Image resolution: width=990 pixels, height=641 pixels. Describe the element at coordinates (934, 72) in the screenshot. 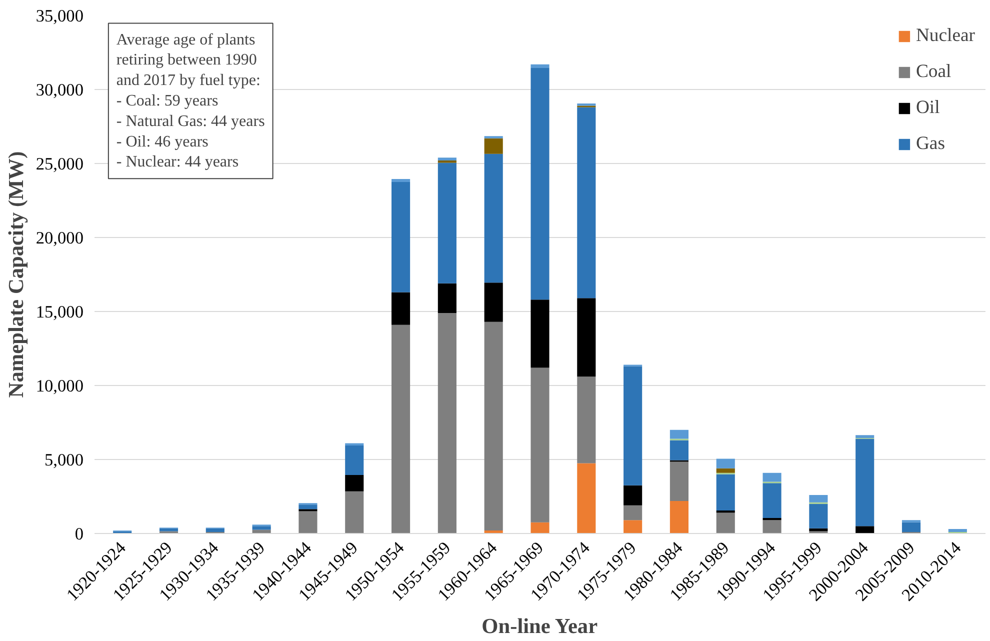

I see `legend-label: Coal` at that location.